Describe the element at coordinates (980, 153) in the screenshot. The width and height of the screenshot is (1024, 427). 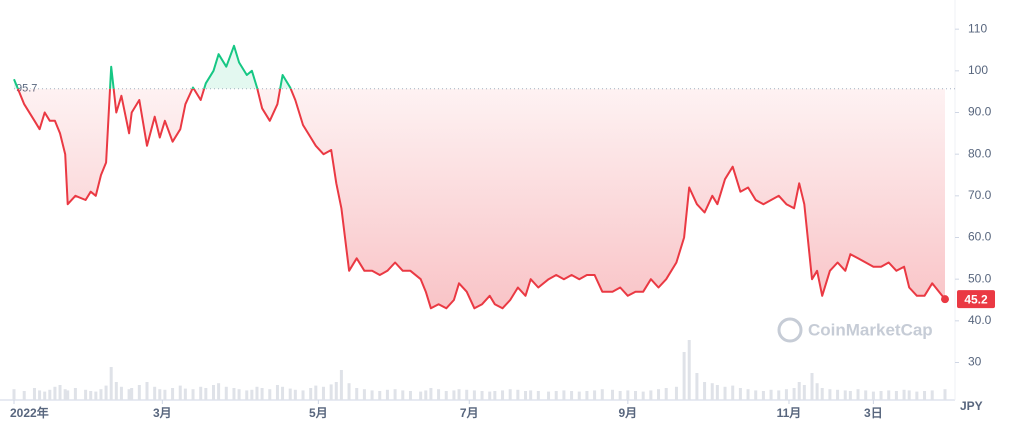
I see `y-tick-label: 80.0` at that location.